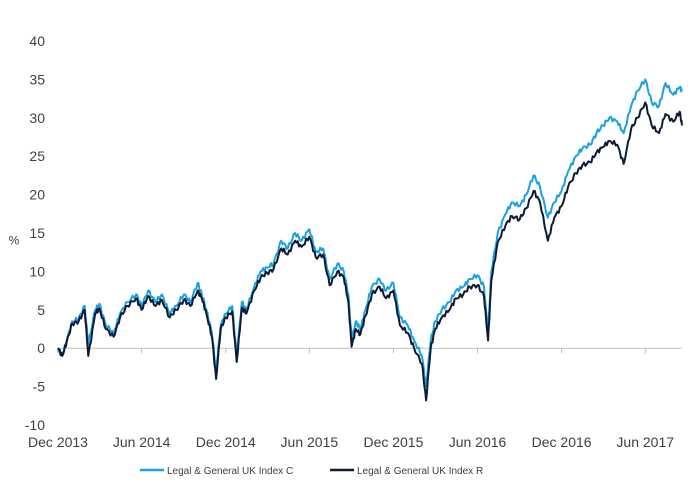  I want to click on y-tick-label: 35, so click(37, 79).